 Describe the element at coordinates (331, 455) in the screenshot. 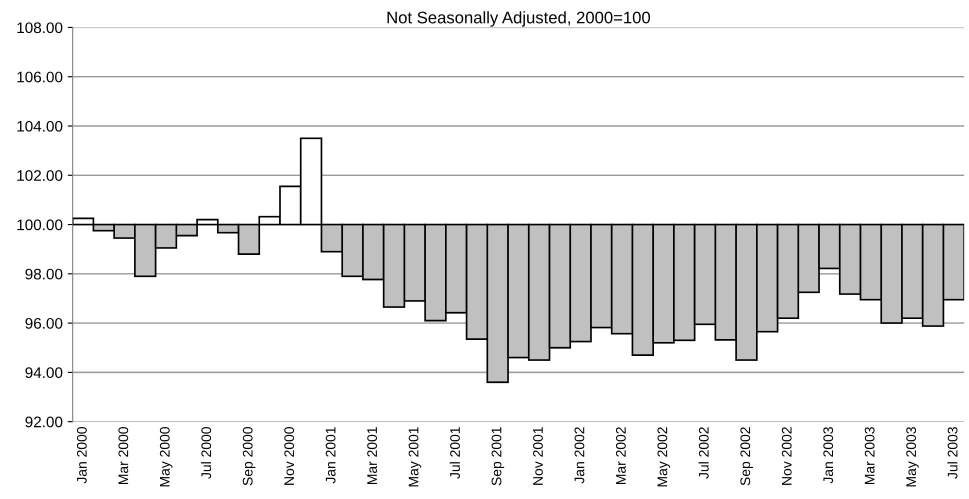

I see `x-tick-label: Jan 2001` at that location.